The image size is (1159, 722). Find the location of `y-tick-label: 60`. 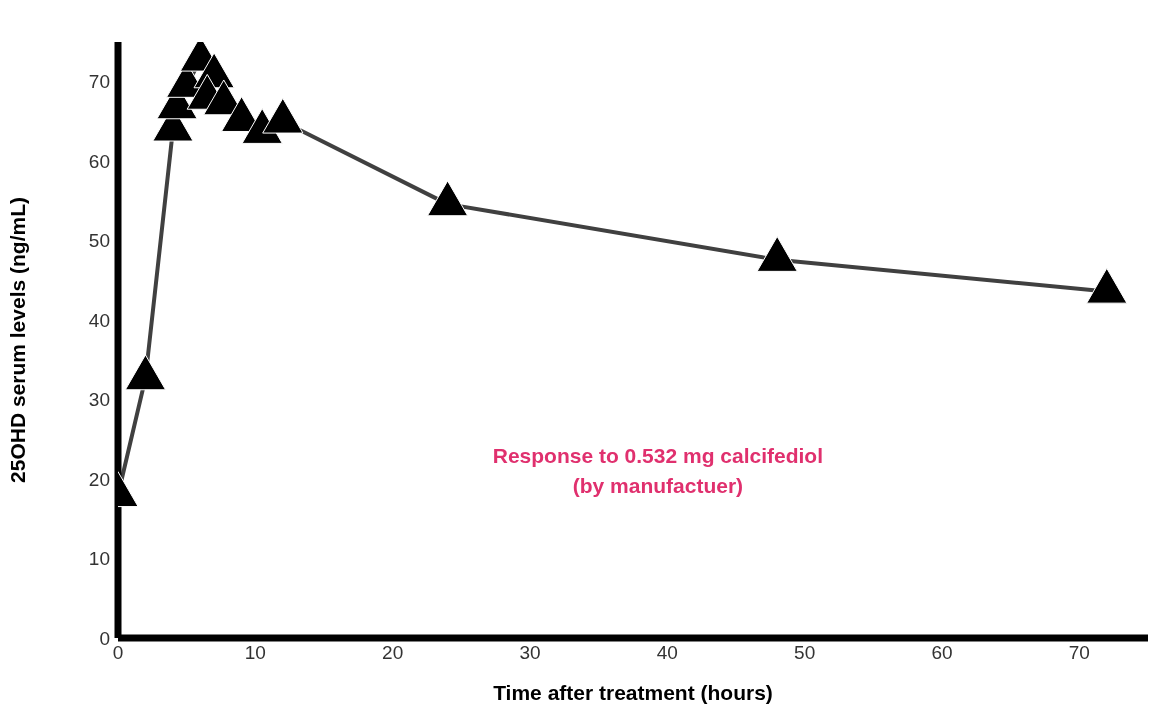

y-tick-label: 60 is located at coordinates (99, 161).